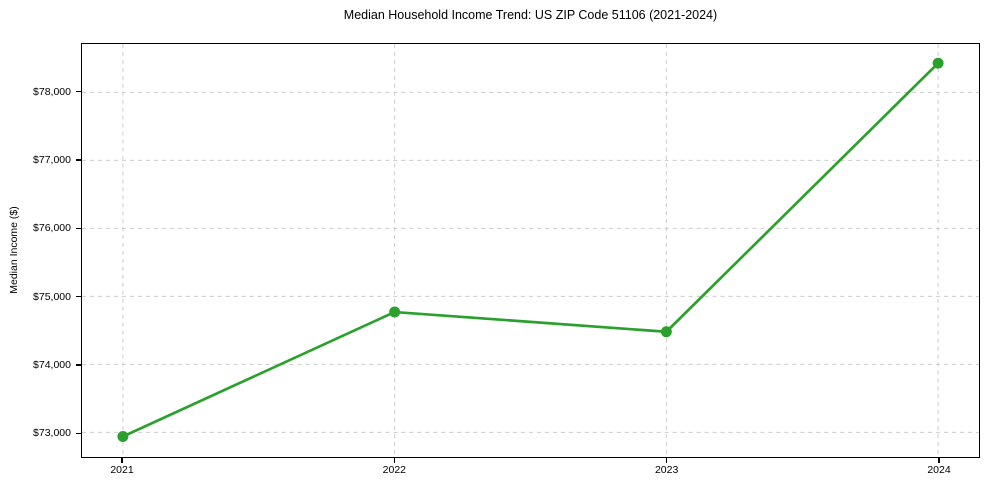  Describe the element at coordinates (122, 470) in the screenshot. I see `x-tick-label: 2021` at that location.